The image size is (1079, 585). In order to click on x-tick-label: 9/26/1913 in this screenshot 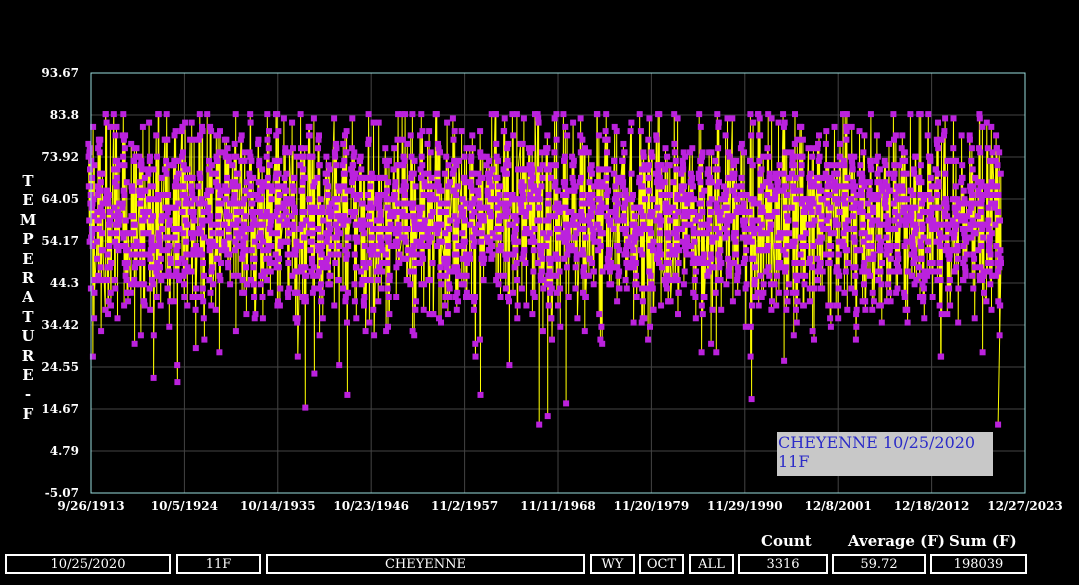, I will do `click(90, 506)`.